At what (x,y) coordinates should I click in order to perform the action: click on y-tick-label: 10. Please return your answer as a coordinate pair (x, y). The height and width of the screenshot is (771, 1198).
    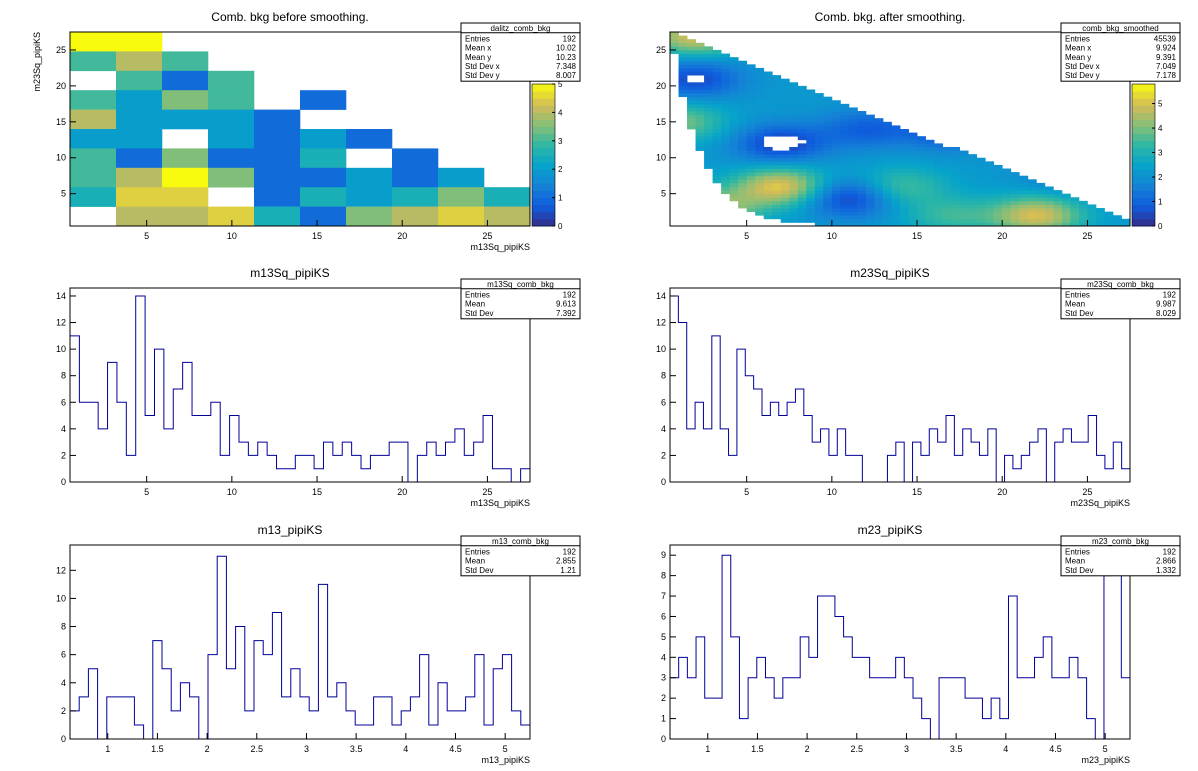
    Looking at the image, I should click on (61, 349).